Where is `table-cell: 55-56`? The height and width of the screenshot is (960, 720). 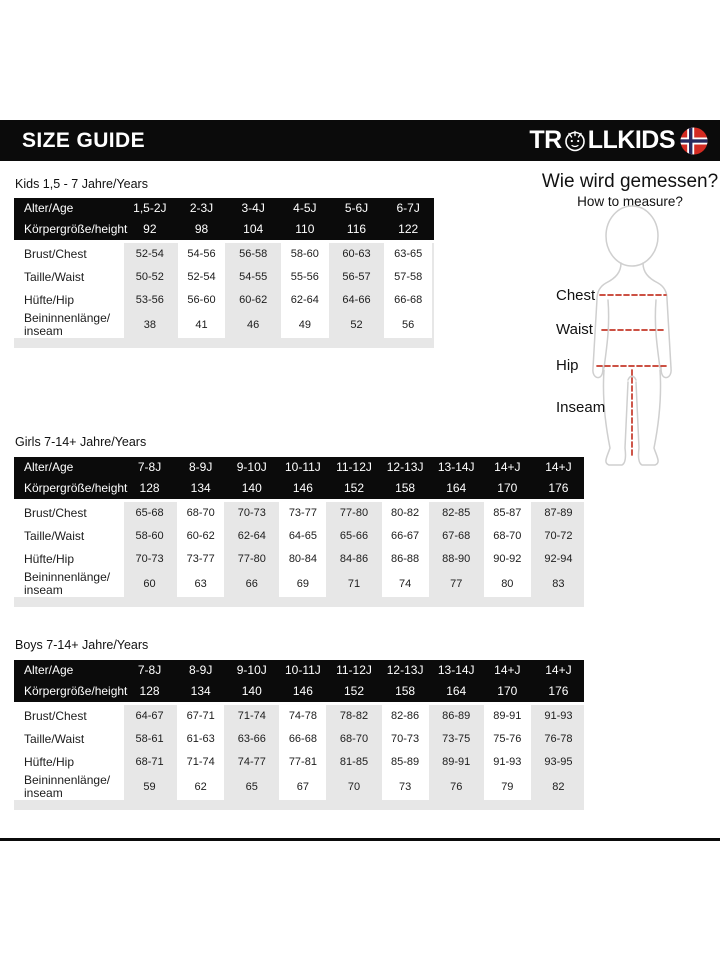 table-cell: 55-56 is located at coordinates (305, 277).